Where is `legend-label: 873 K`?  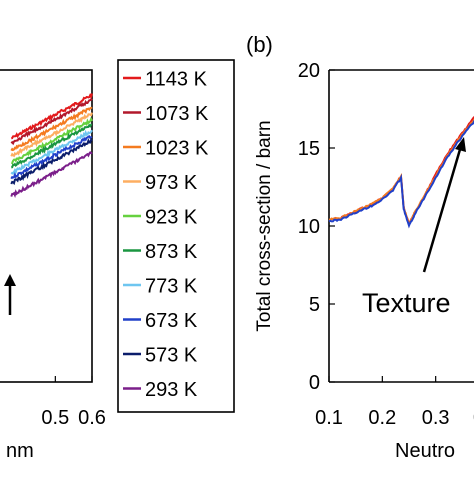 legend-label: 873 K is located at coordinates (171, 252).